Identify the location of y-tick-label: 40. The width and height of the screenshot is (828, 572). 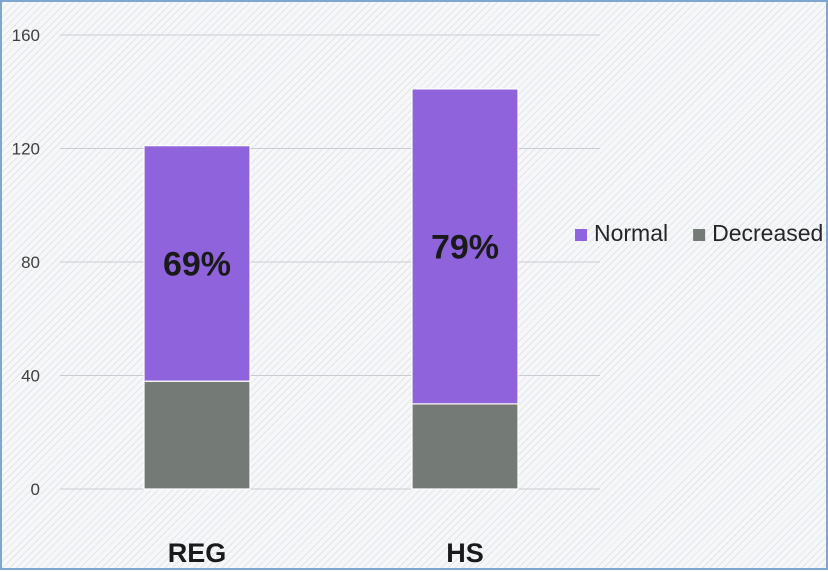
(30, 376).